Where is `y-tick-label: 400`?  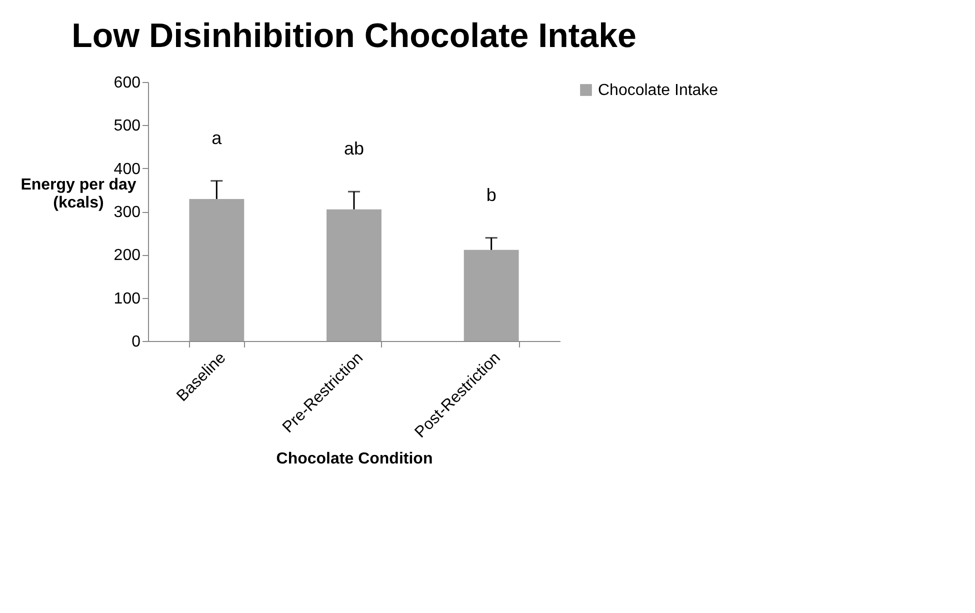
y-tick-label: 400 is located at coordinates (127, 169).